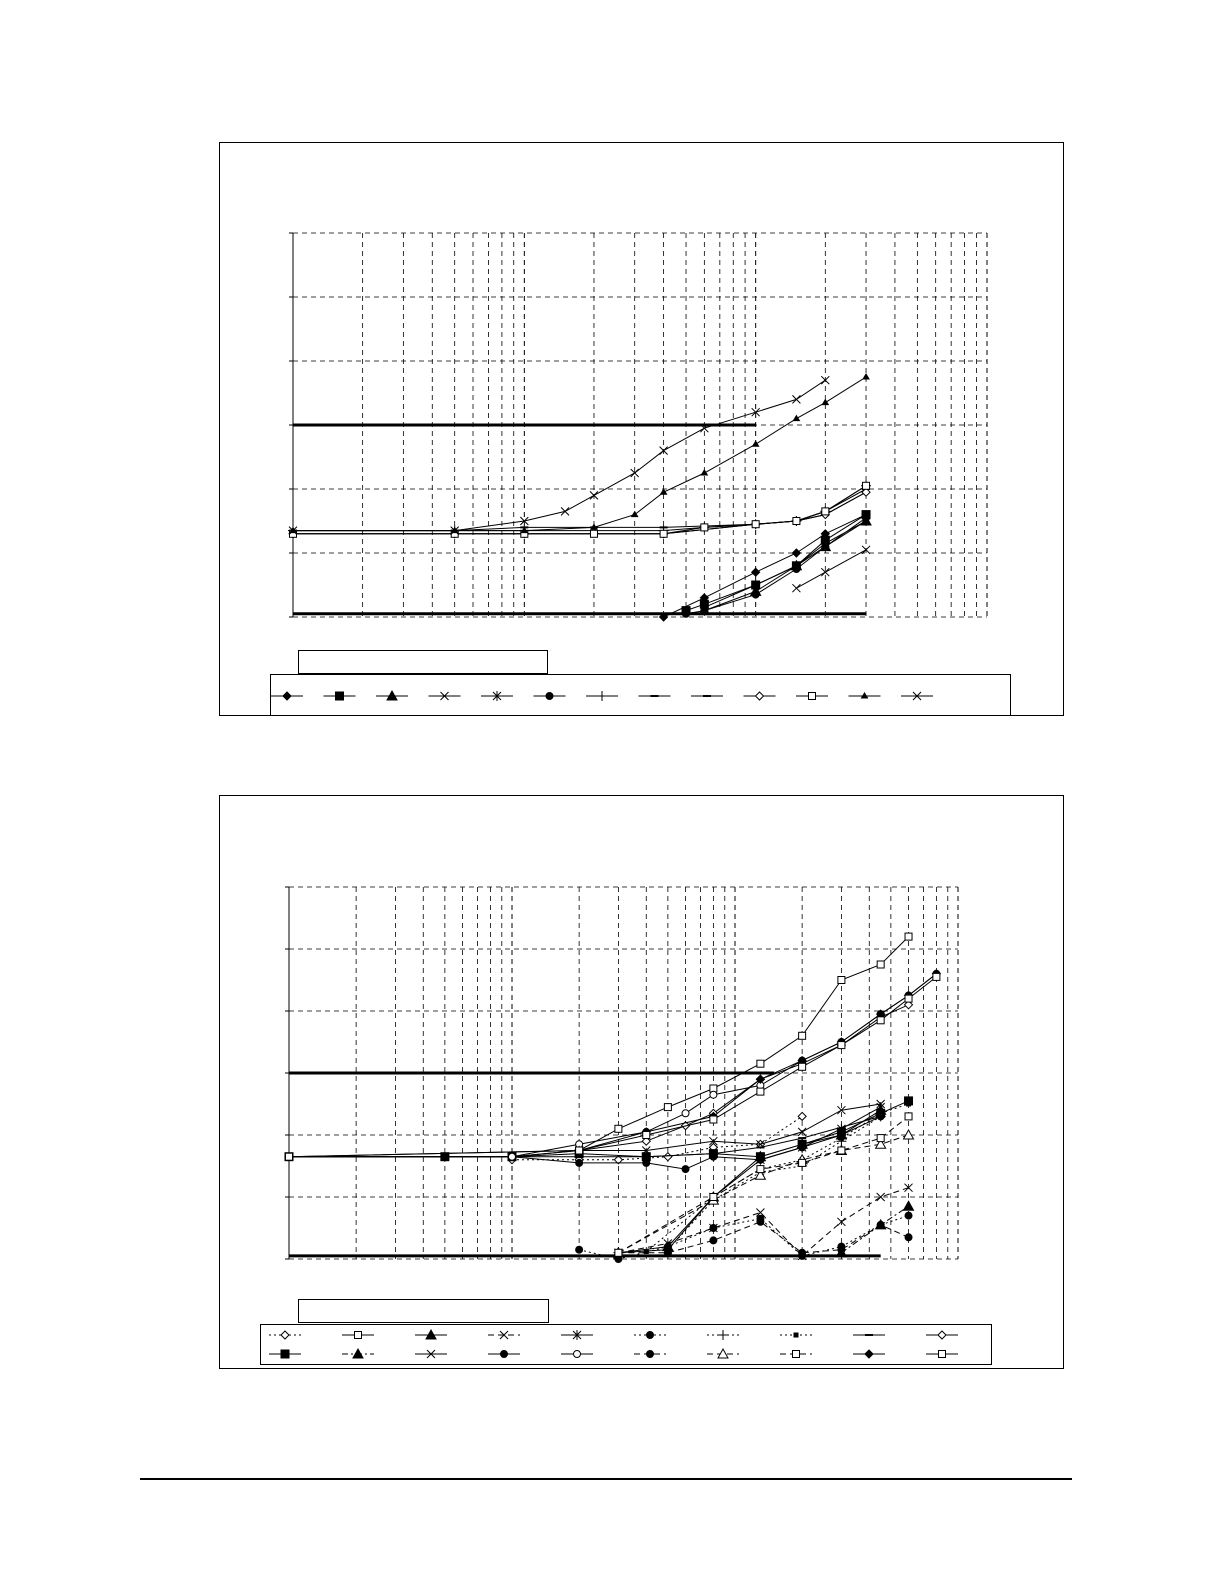  I want to click on footer-rule, so click(606, 1479).